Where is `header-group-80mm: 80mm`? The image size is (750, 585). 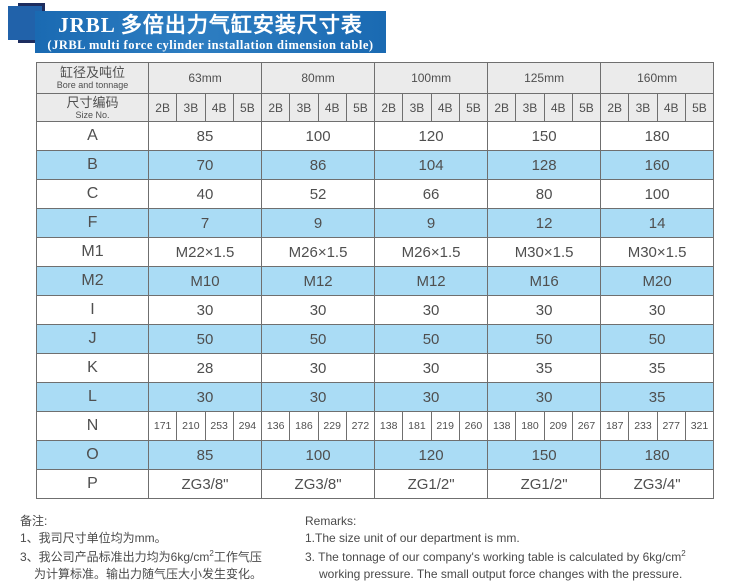 header-group-80mm: 80mm is located at coordinates (318, 78).